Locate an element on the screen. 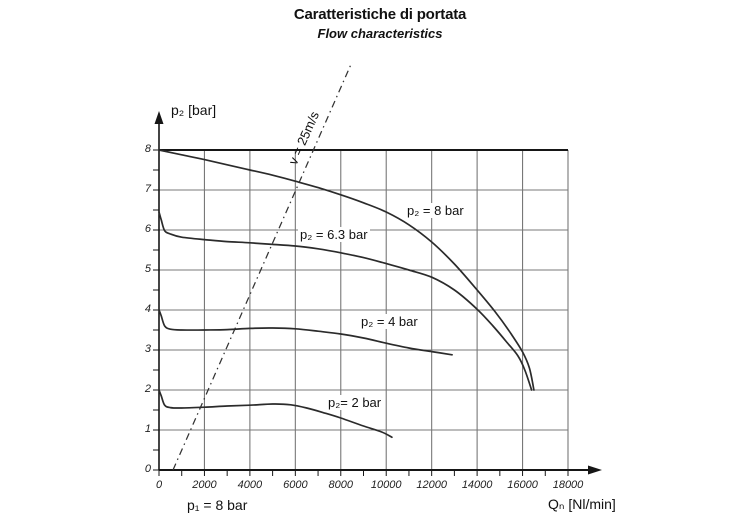  x-tick-label: 16000 is located at coordinates (522, 485).